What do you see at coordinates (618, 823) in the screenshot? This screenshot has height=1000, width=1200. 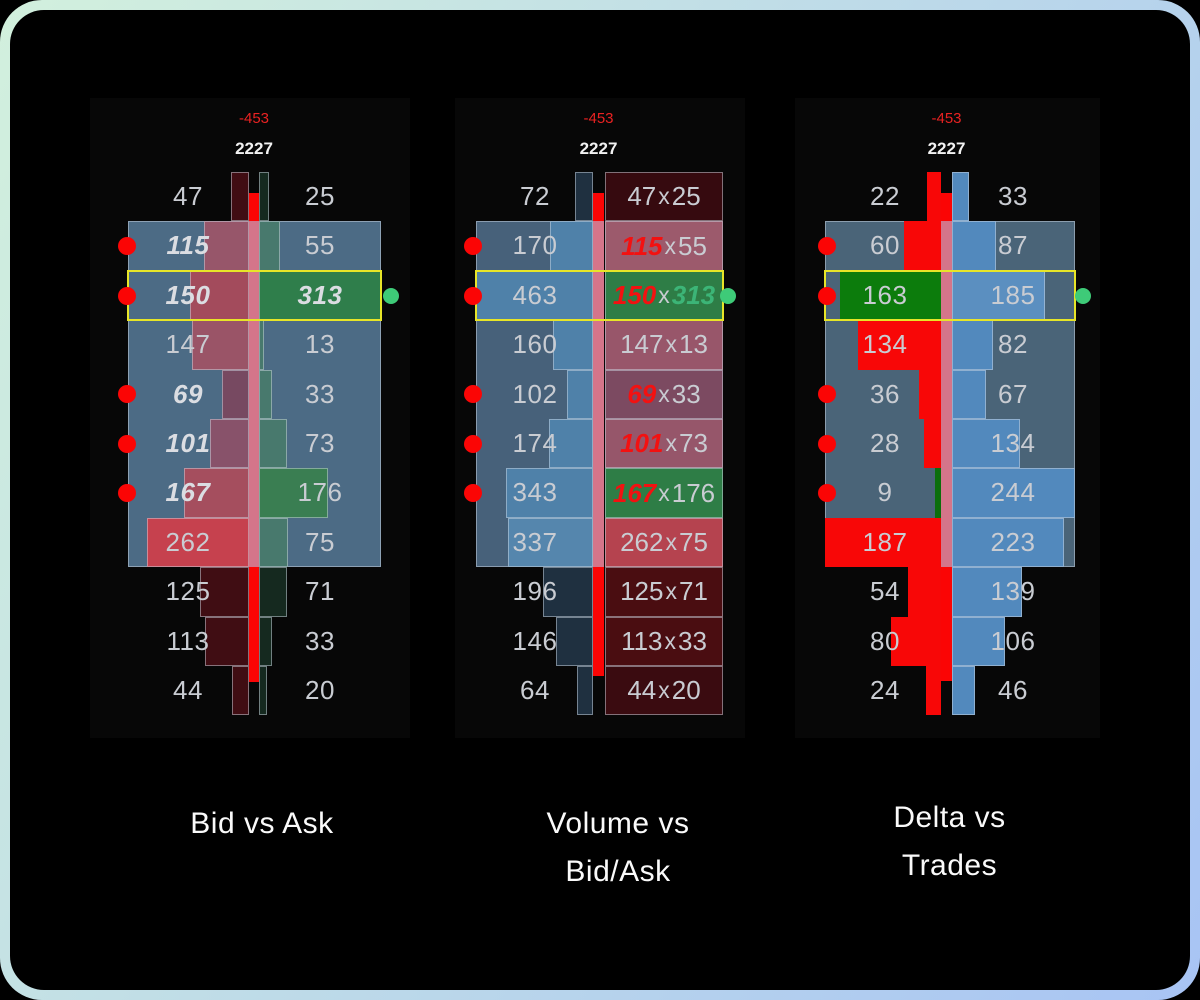 I see `caption-line: Volume vs` at bounding box center [618, 823].